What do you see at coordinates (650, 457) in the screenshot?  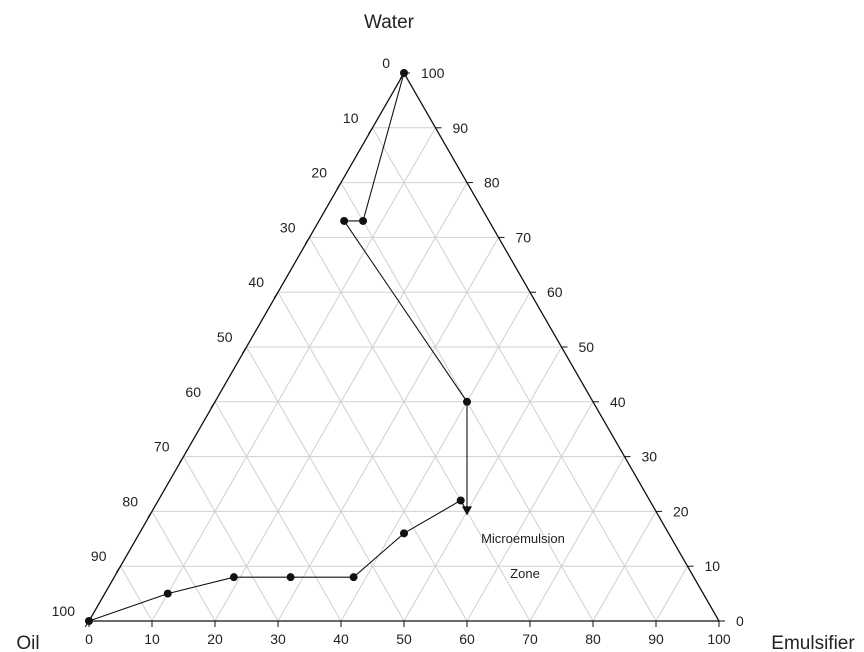 I see `tick-label-water: 30` at bounding box center [650, 457].